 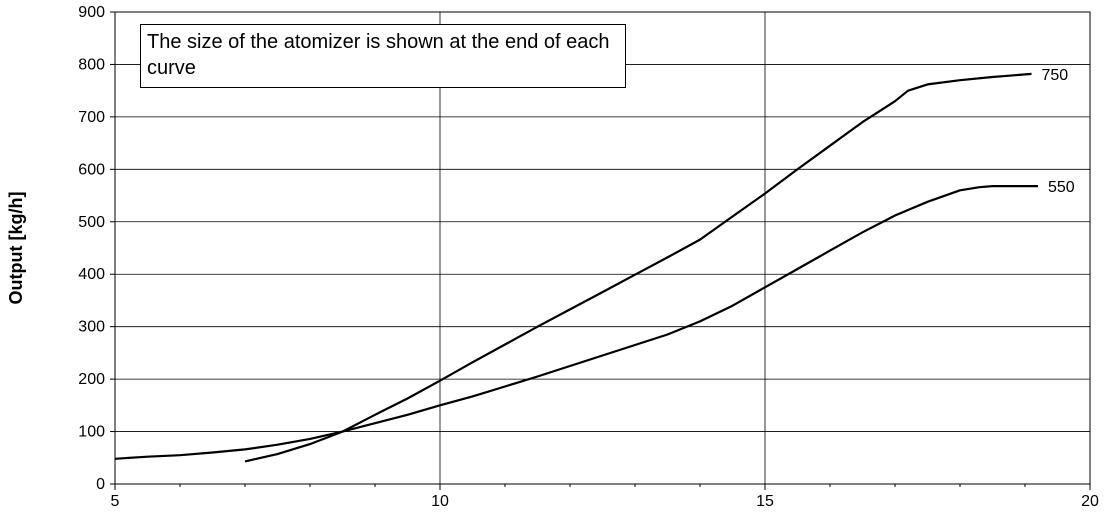 What do you see at coordinates (91, 169) in the screenshot?
I see `y-tick-label: 600` at bounding box center [91, 169].